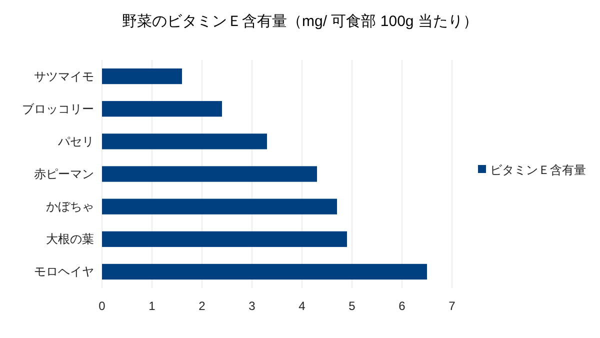 The image size is (600, 338). Describe the element at coordinates (452, 306) in the screenshot. I see `x-tick-label: 7` at that location.